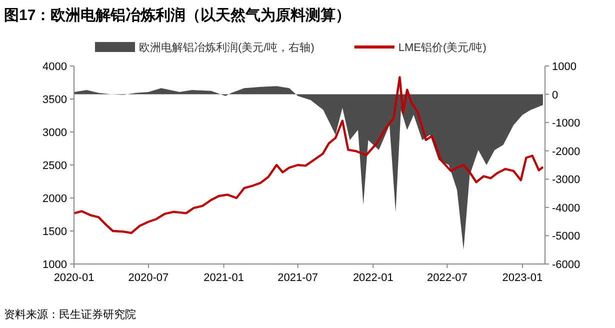 Image resolution: width=615 pixels, height=328 pixels. I want to click on text: 资料来源：民生证券研究院, so click(70, 314).